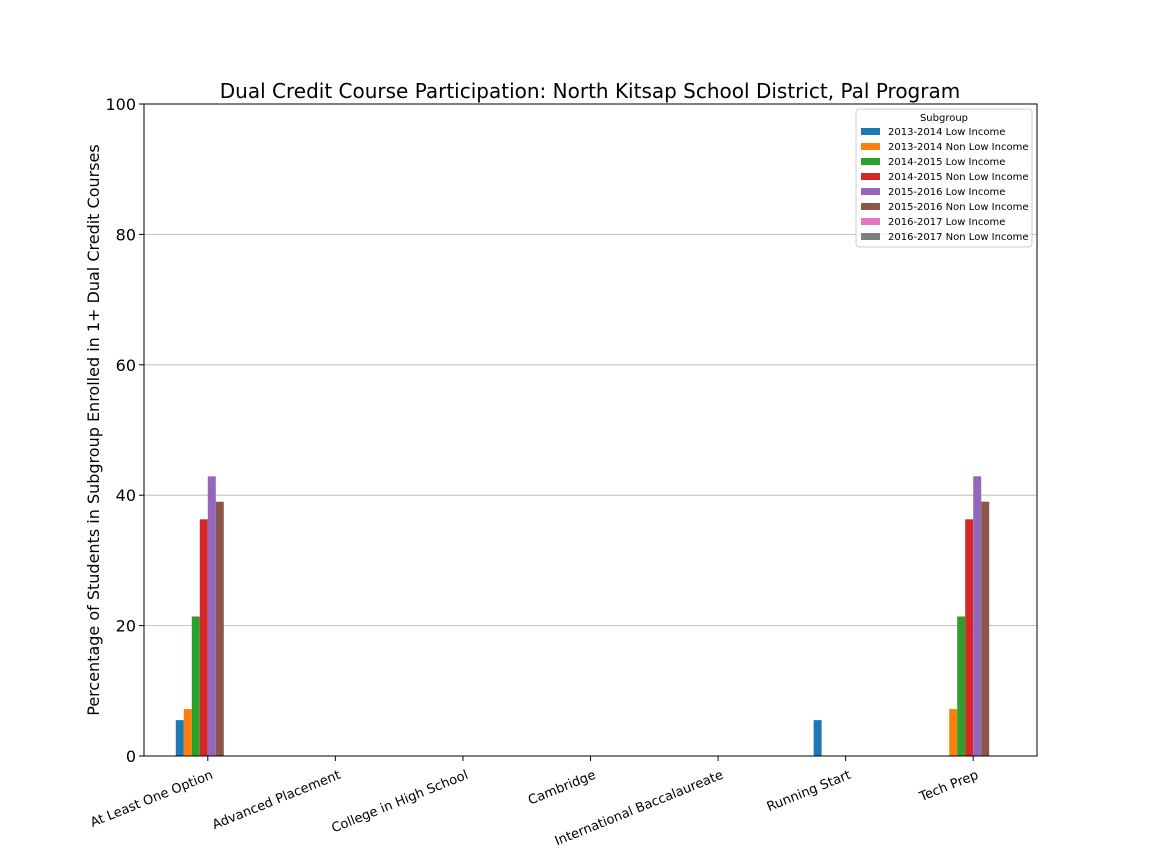 This screenshot has height=864, width=1152. What do you see at coordinates (276, 800) in the screenshot?
I see `x-tick-label: Advanced Placement` at bounding box center [276, 800].